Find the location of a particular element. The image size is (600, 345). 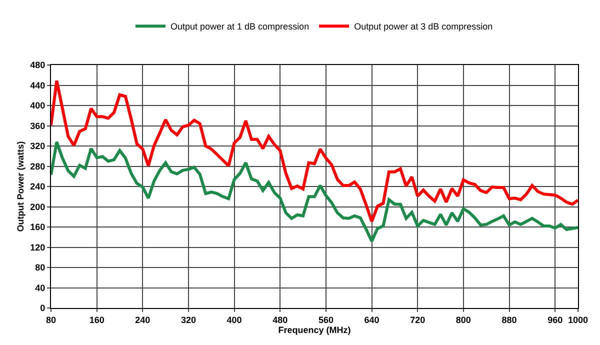

x-tick-label: 1000 is located at coordinates (578, 319).